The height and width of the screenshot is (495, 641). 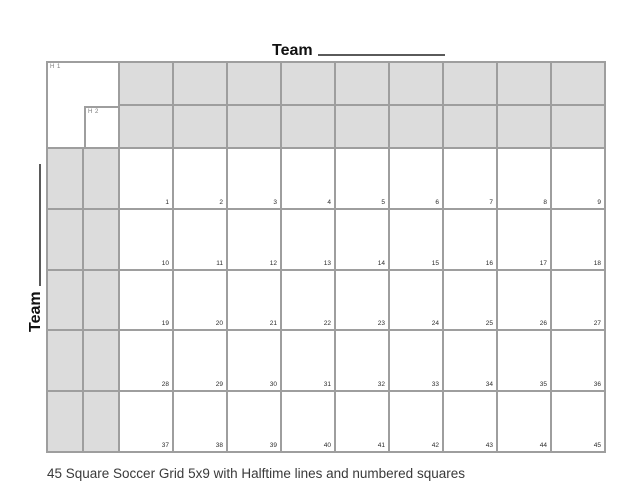 What do you see at coordinates (219, 263) in the screenshot?
I see `square-number: 11` at bounding box center [219, 263].